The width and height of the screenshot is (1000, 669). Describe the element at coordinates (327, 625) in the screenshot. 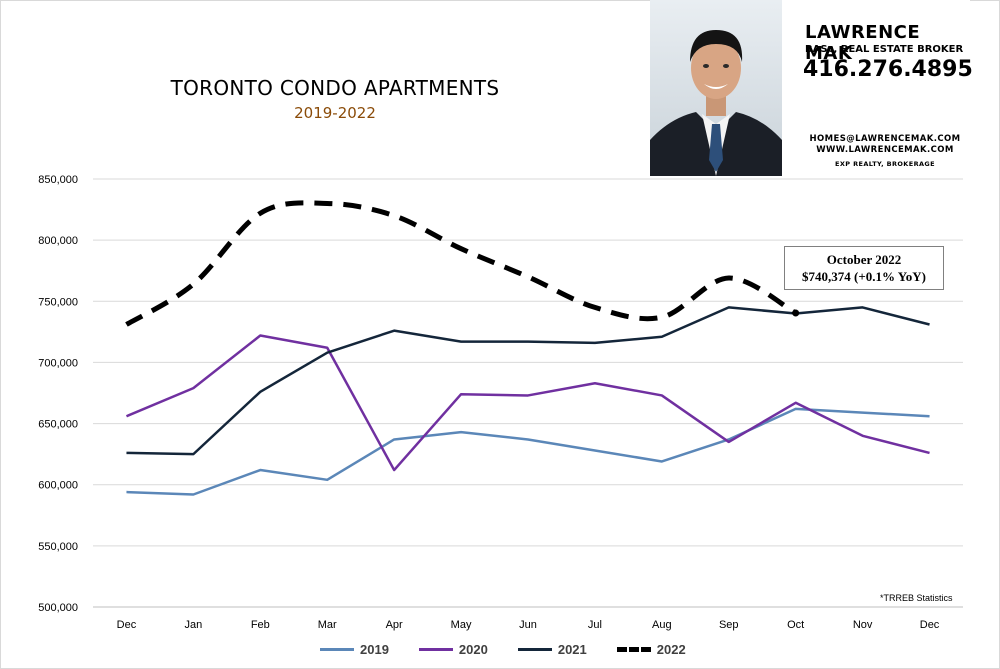

I see `x-tick-label: Mar` at that location.